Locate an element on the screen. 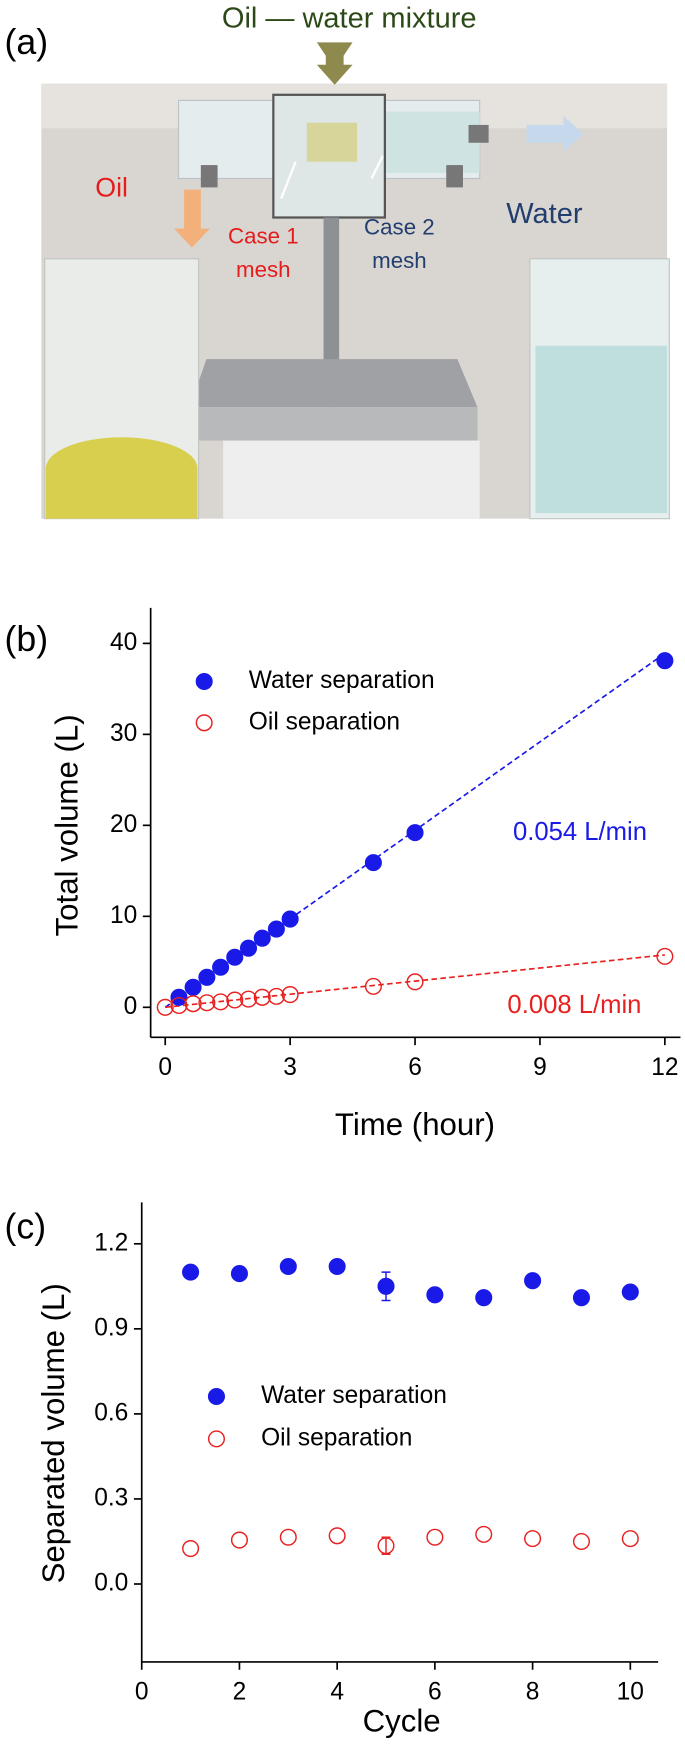  y-tick-label: 0.0 is located at coordinates (111, 1582).